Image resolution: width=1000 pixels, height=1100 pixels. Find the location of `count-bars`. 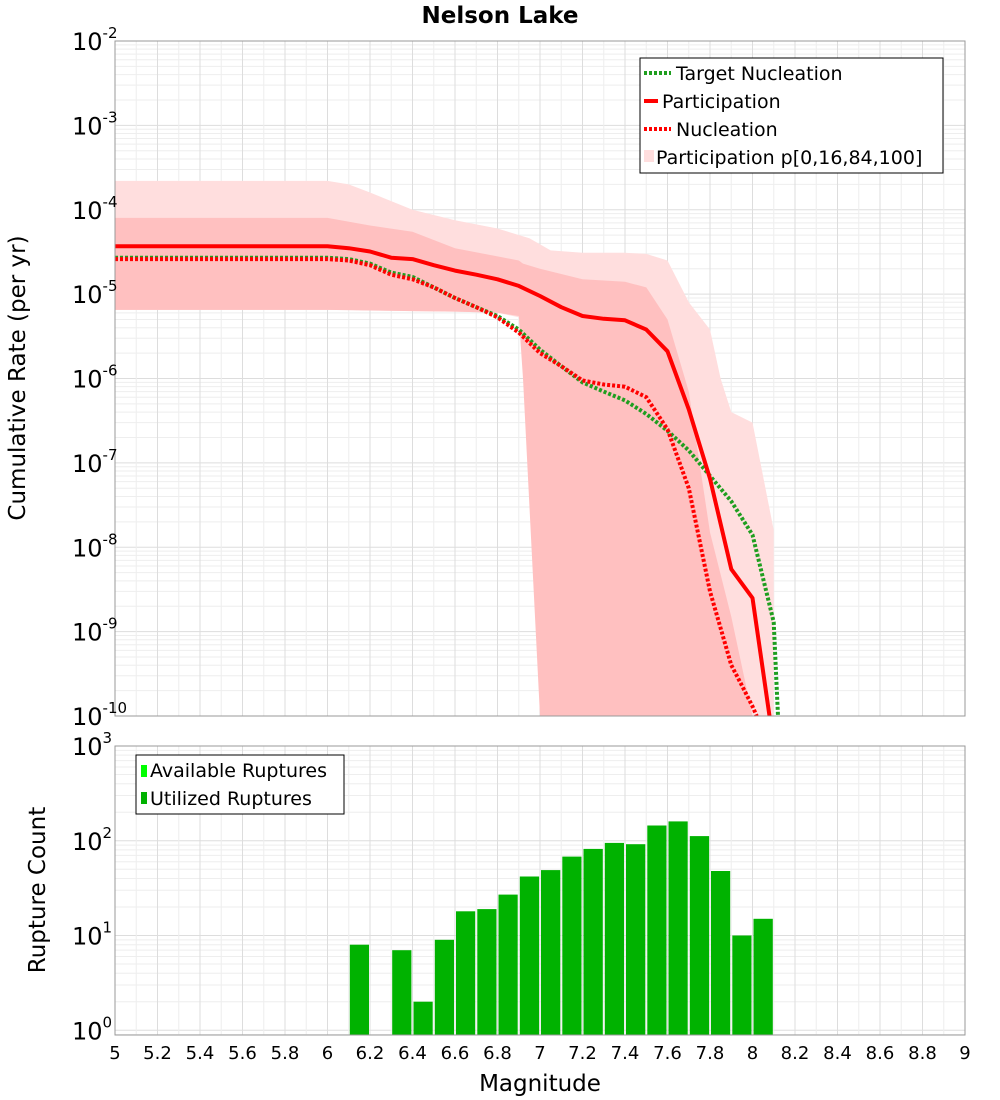

count-bars is located at coordinates (561, 928).